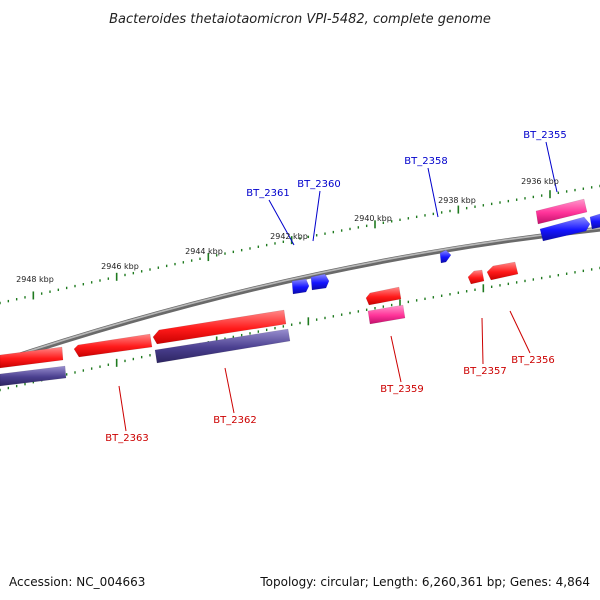 The height and width of the screenshot is (600, 600). I want to click on gene-label: BT_2355, so click(544, 135).